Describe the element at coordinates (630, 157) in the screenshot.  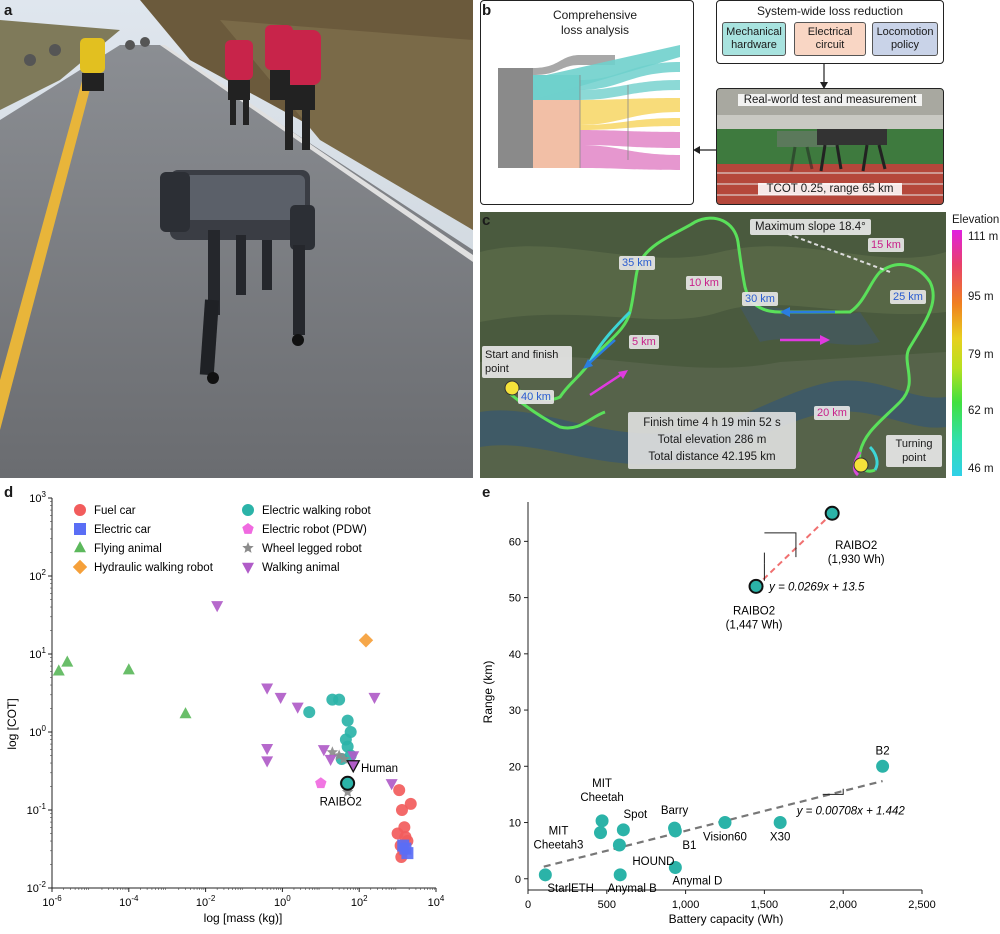
I see `sankey-pink-band2` at that location.